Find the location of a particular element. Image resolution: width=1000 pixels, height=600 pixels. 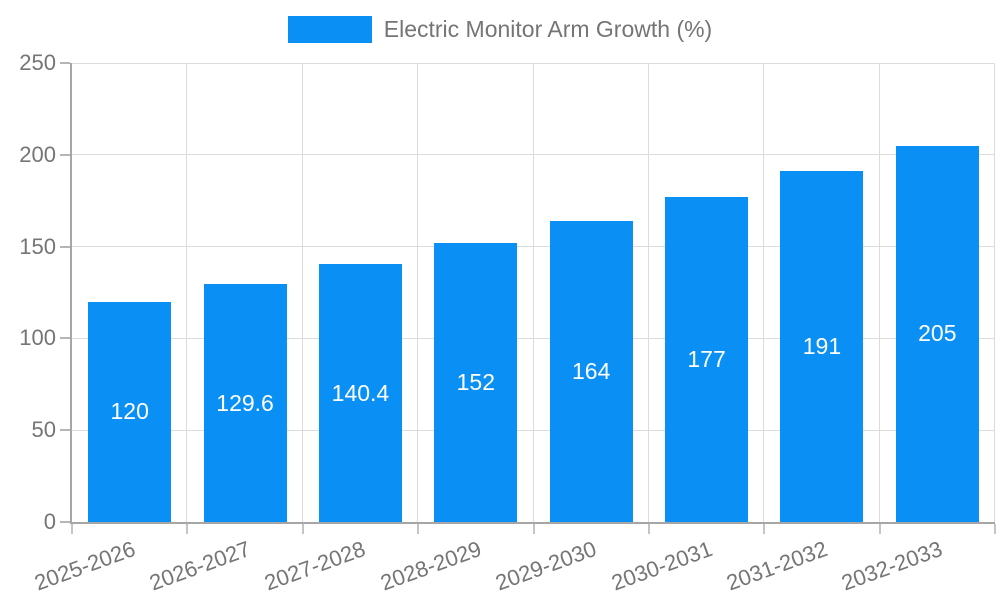

y-axis-label: 50 is located at coordinates (43, 430).